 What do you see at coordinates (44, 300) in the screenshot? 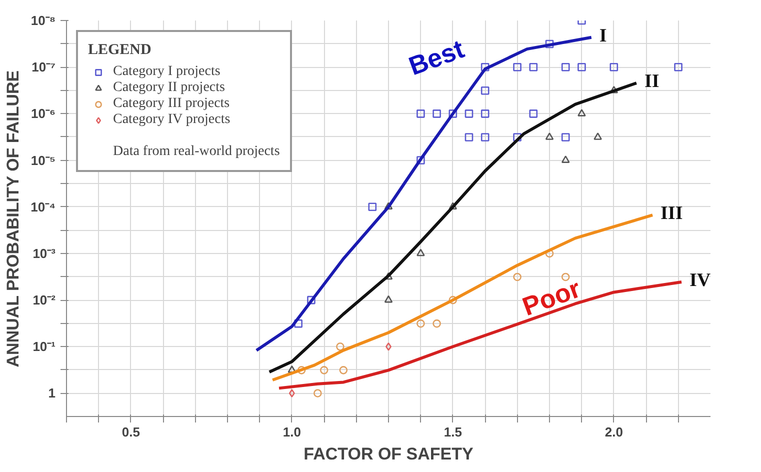
I see `y-tick-label: 10⁻²` at bounding box center [44, 300].